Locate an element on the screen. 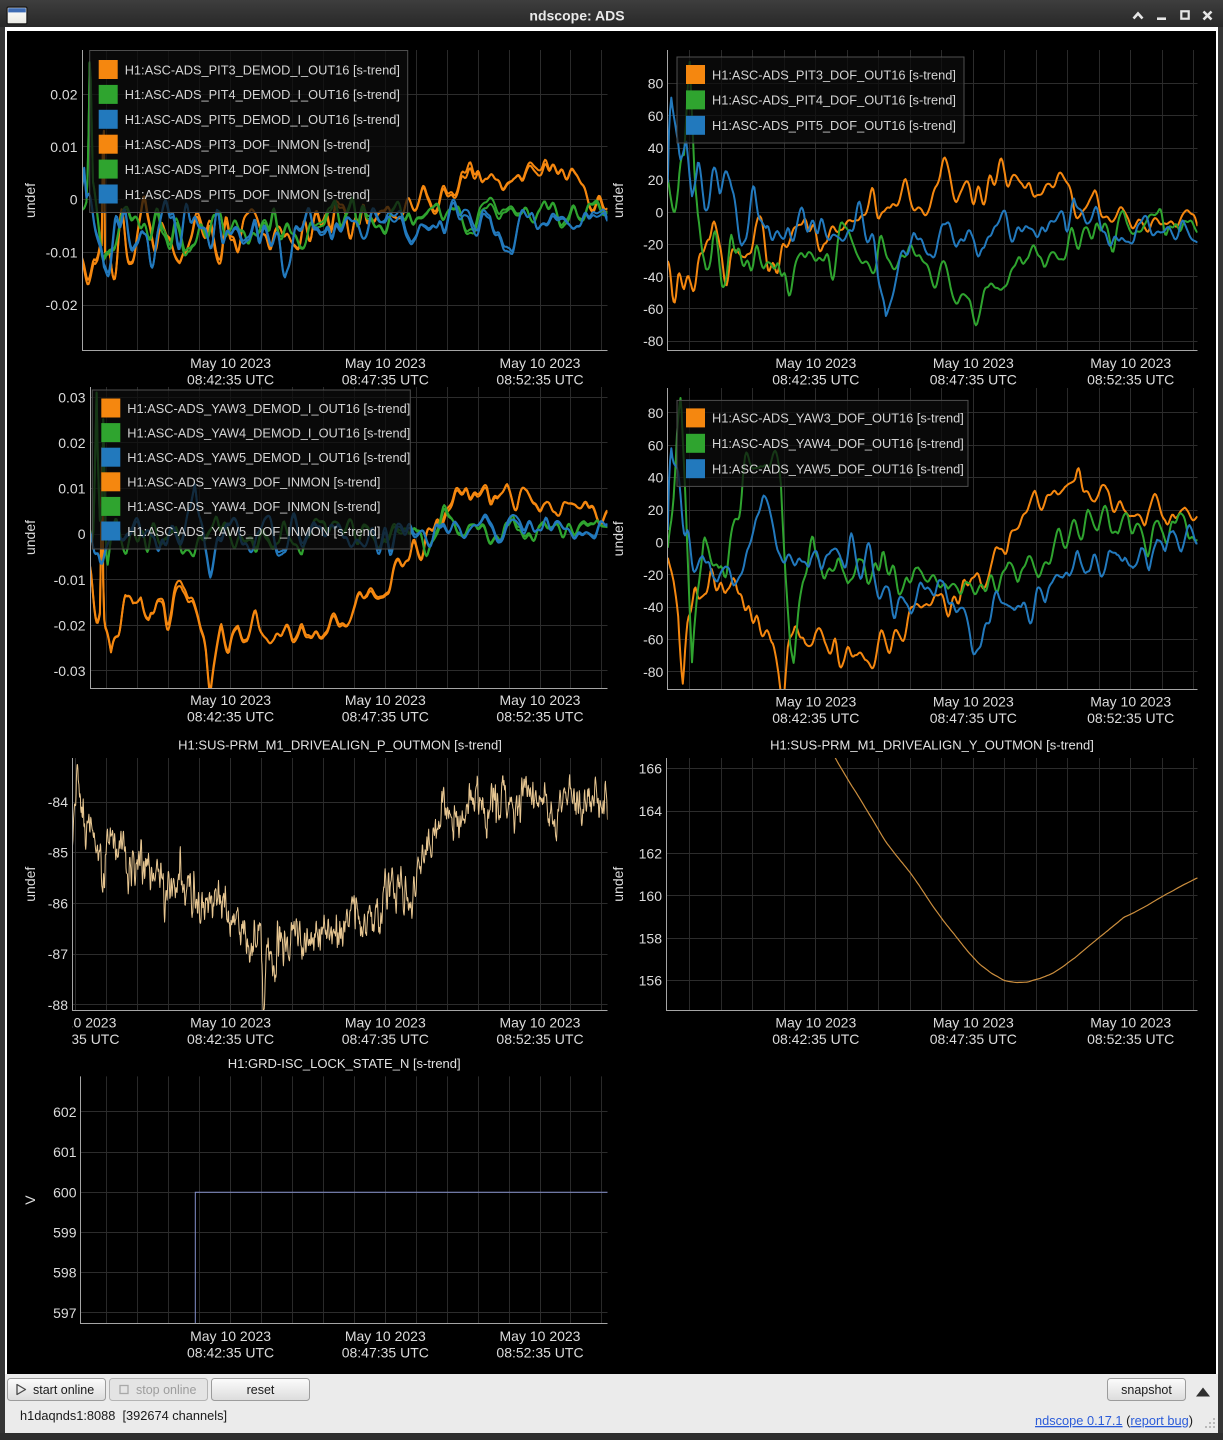 The image size is (1223, 1440). svg-text: reset is located at coordinates (261, 1390).